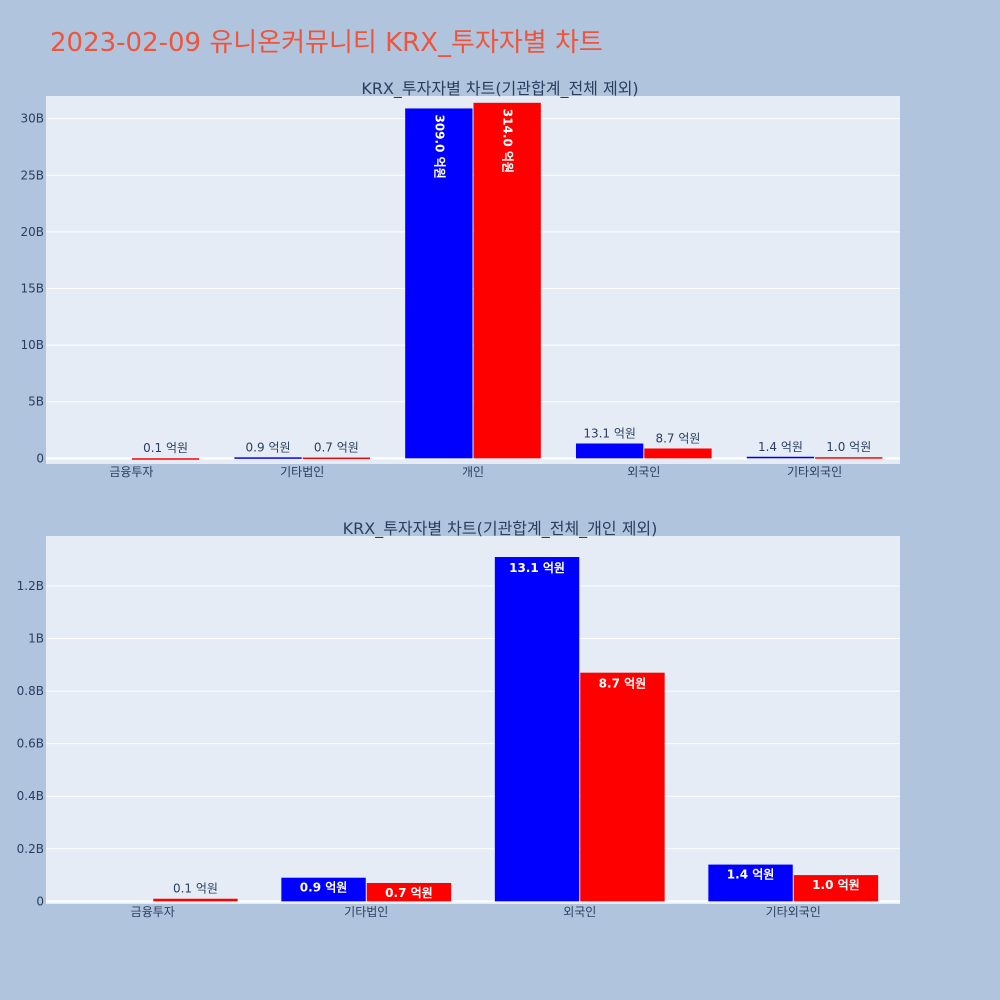 The width and height of the screenshot is (1000, 1000). Describe the element at coordinates (32, 232) in the screenshot. I see `y-tick-label: 20B` at that location.